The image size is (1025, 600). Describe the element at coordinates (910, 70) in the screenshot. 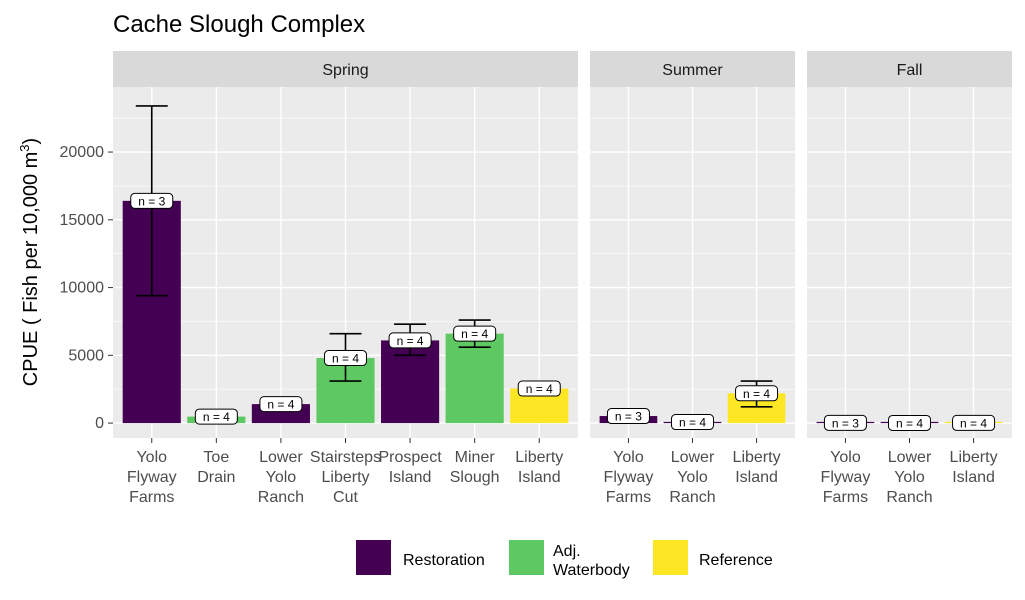

I see `facet-strip-label: Fall` at that location.